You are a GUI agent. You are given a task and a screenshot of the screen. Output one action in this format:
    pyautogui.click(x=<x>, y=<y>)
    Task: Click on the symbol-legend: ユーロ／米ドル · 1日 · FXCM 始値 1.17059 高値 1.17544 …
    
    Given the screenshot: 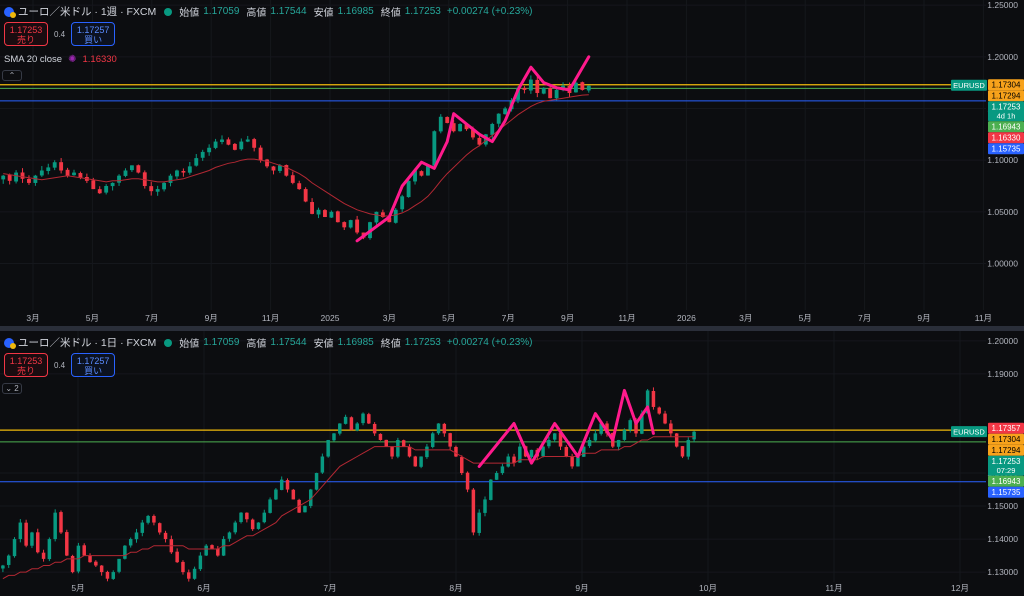 What is the action you would take?
    pyautogui.click(x=268, y=342)
    